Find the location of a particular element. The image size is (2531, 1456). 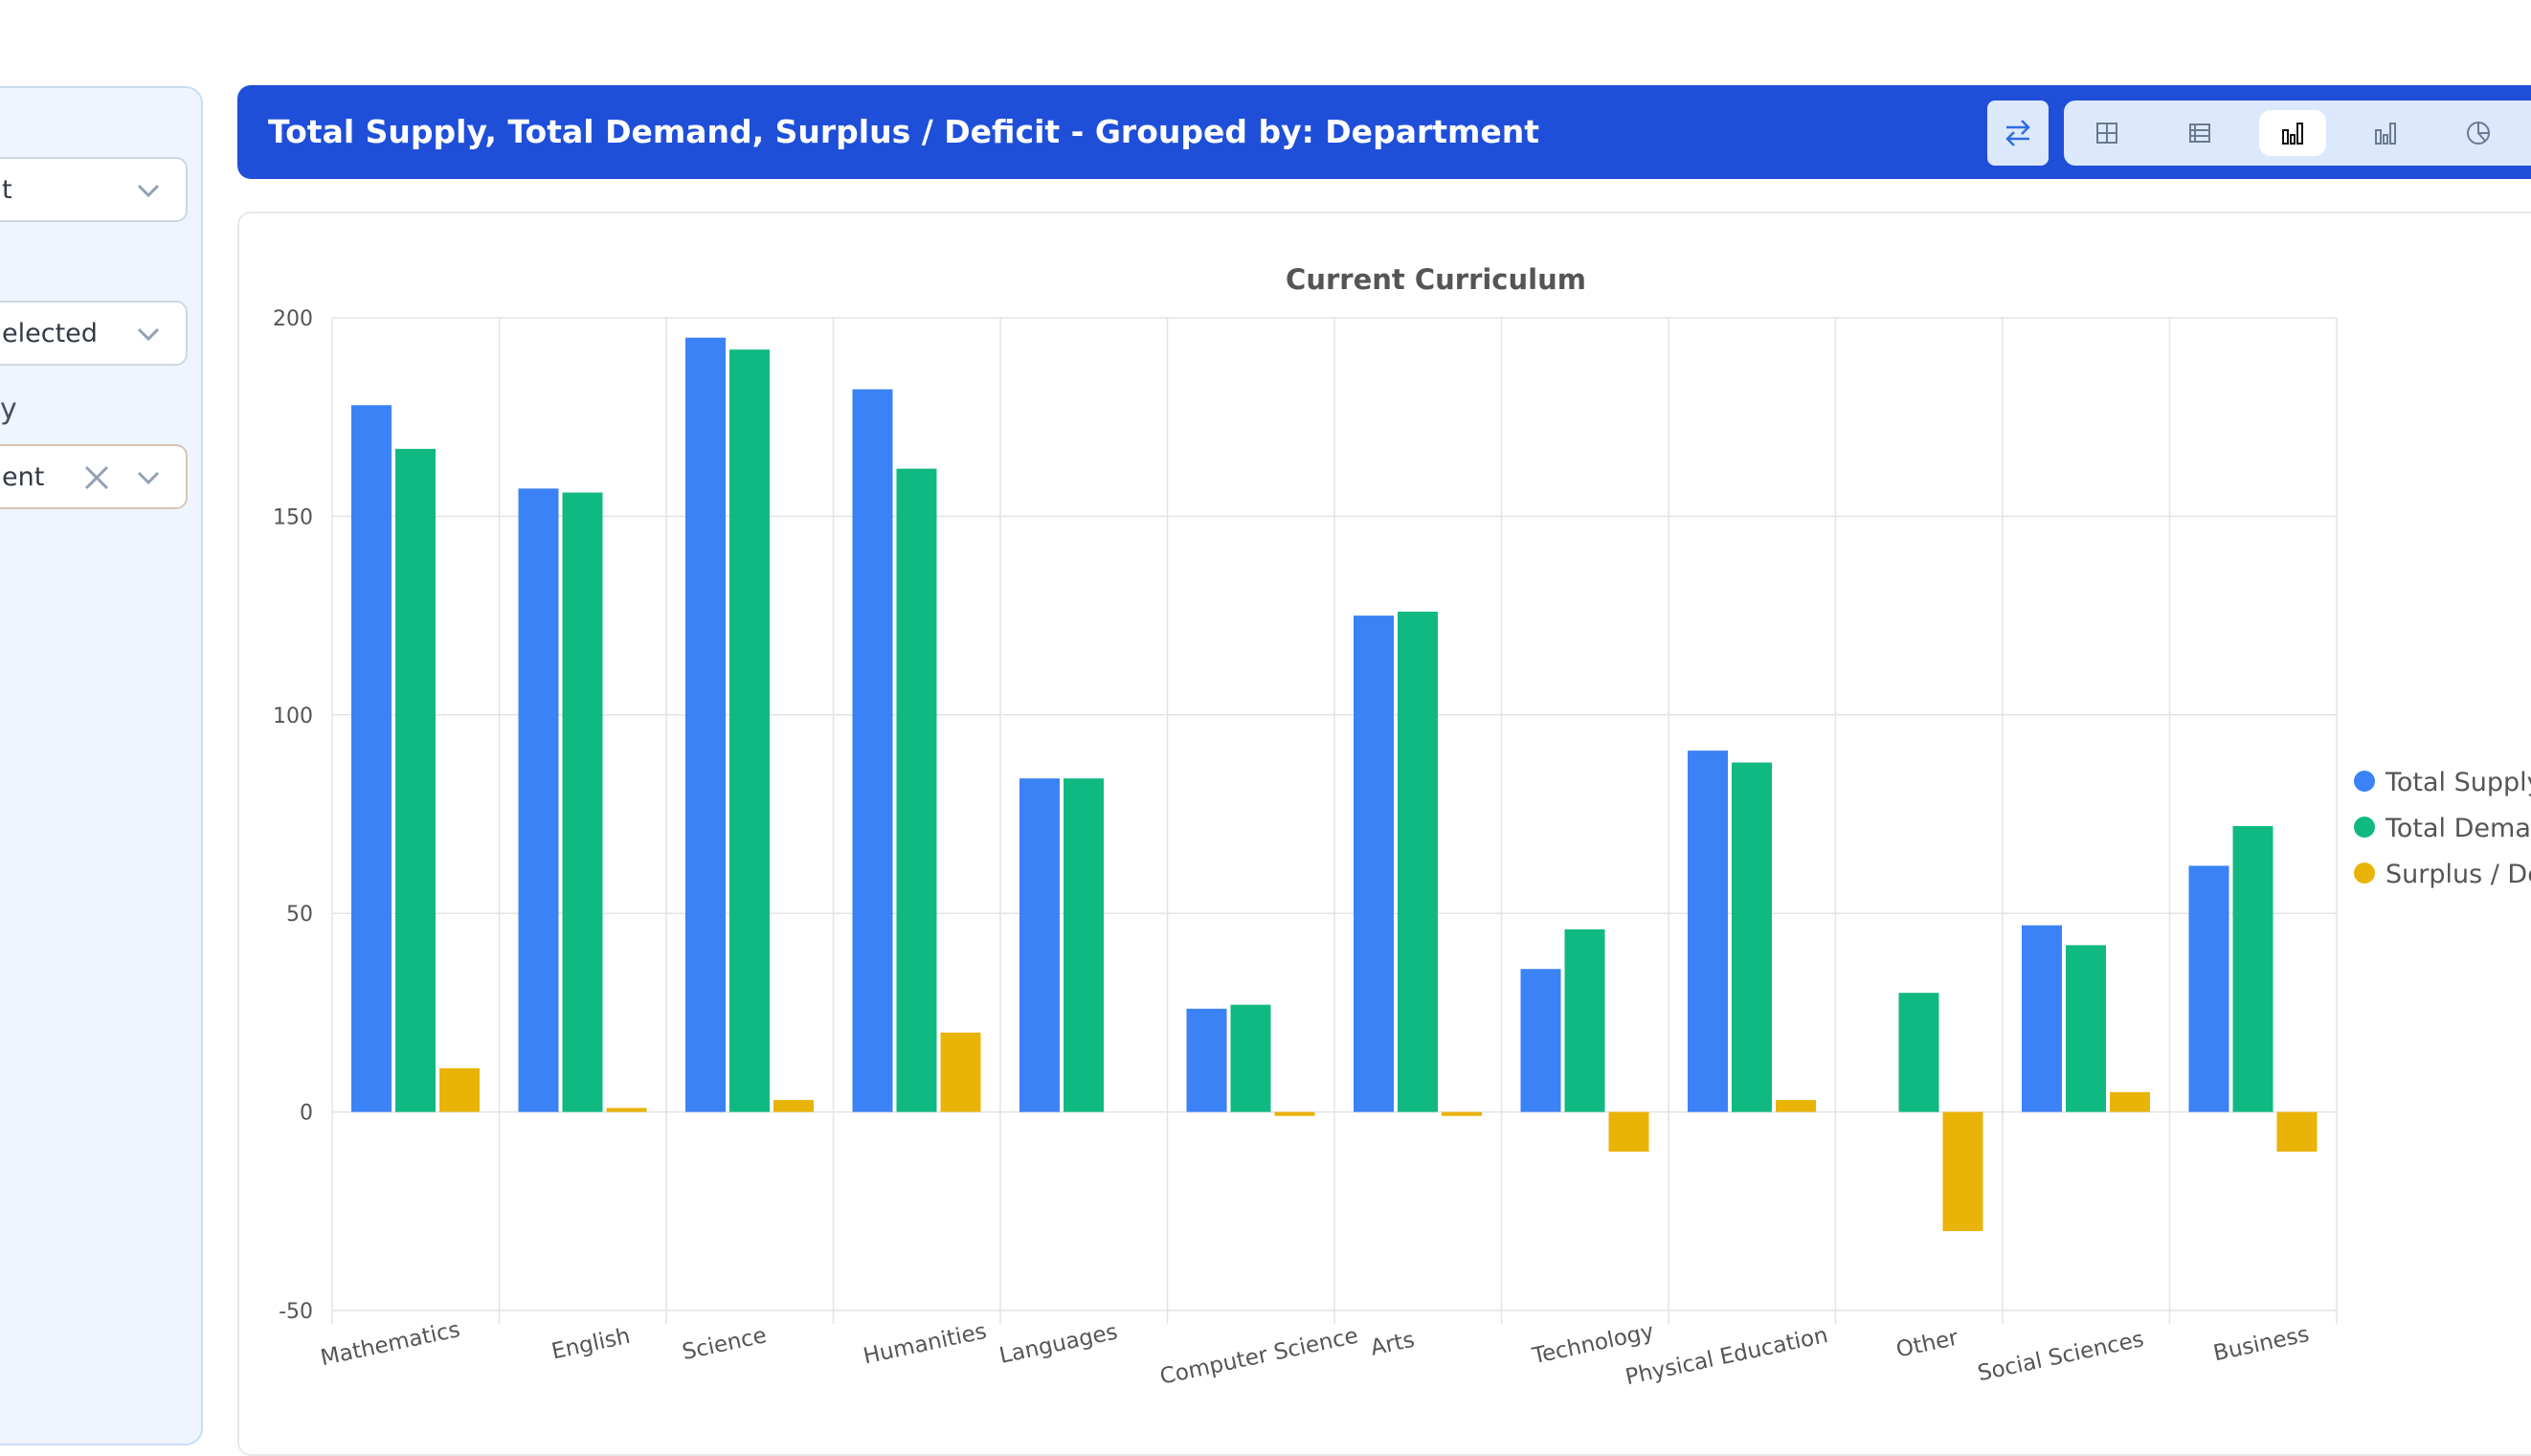

bar-view-button is located at coordinates (2385, 133).